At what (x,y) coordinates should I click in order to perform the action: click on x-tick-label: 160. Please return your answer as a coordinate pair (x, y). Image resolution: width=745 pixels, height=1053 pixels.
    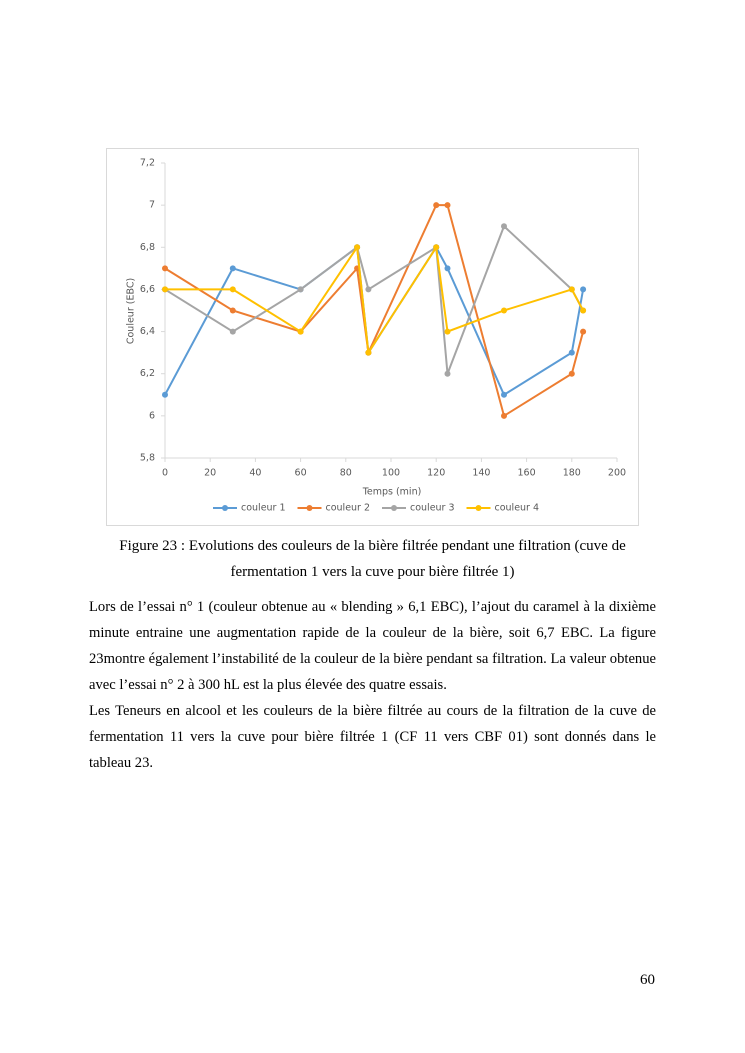
    Looking at the image, I should click on (527, 473).